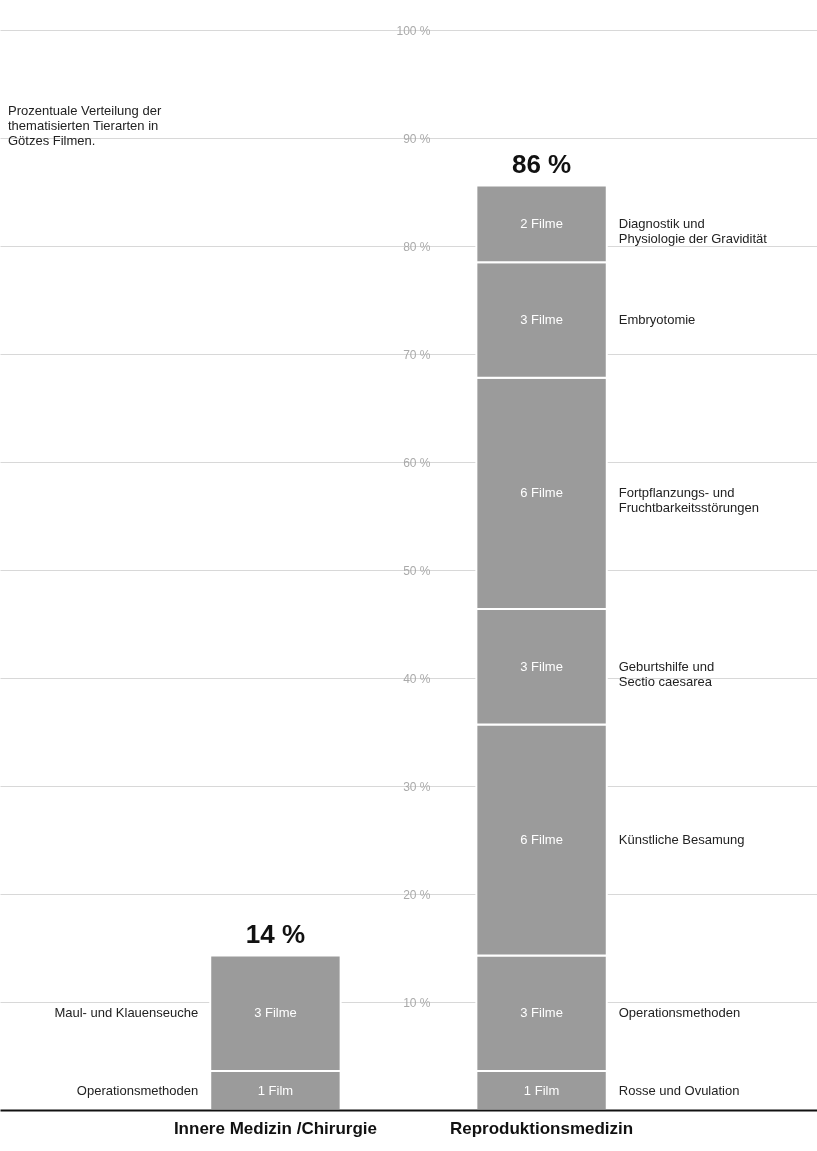 The width and height of the screenshot is (817, 1151). Describe the element at coordinates (417, 462) in the screenshot. I see `y-tick-label: 60 %` at that location.